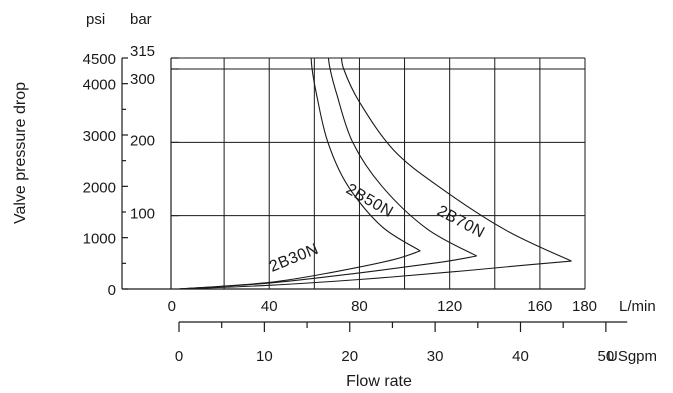 The image size is (673, 393). What do you see at coordinates (264, 356) in the screenshot?
I see `gpm-tick-label: 10` at bounding box center [264, 356].